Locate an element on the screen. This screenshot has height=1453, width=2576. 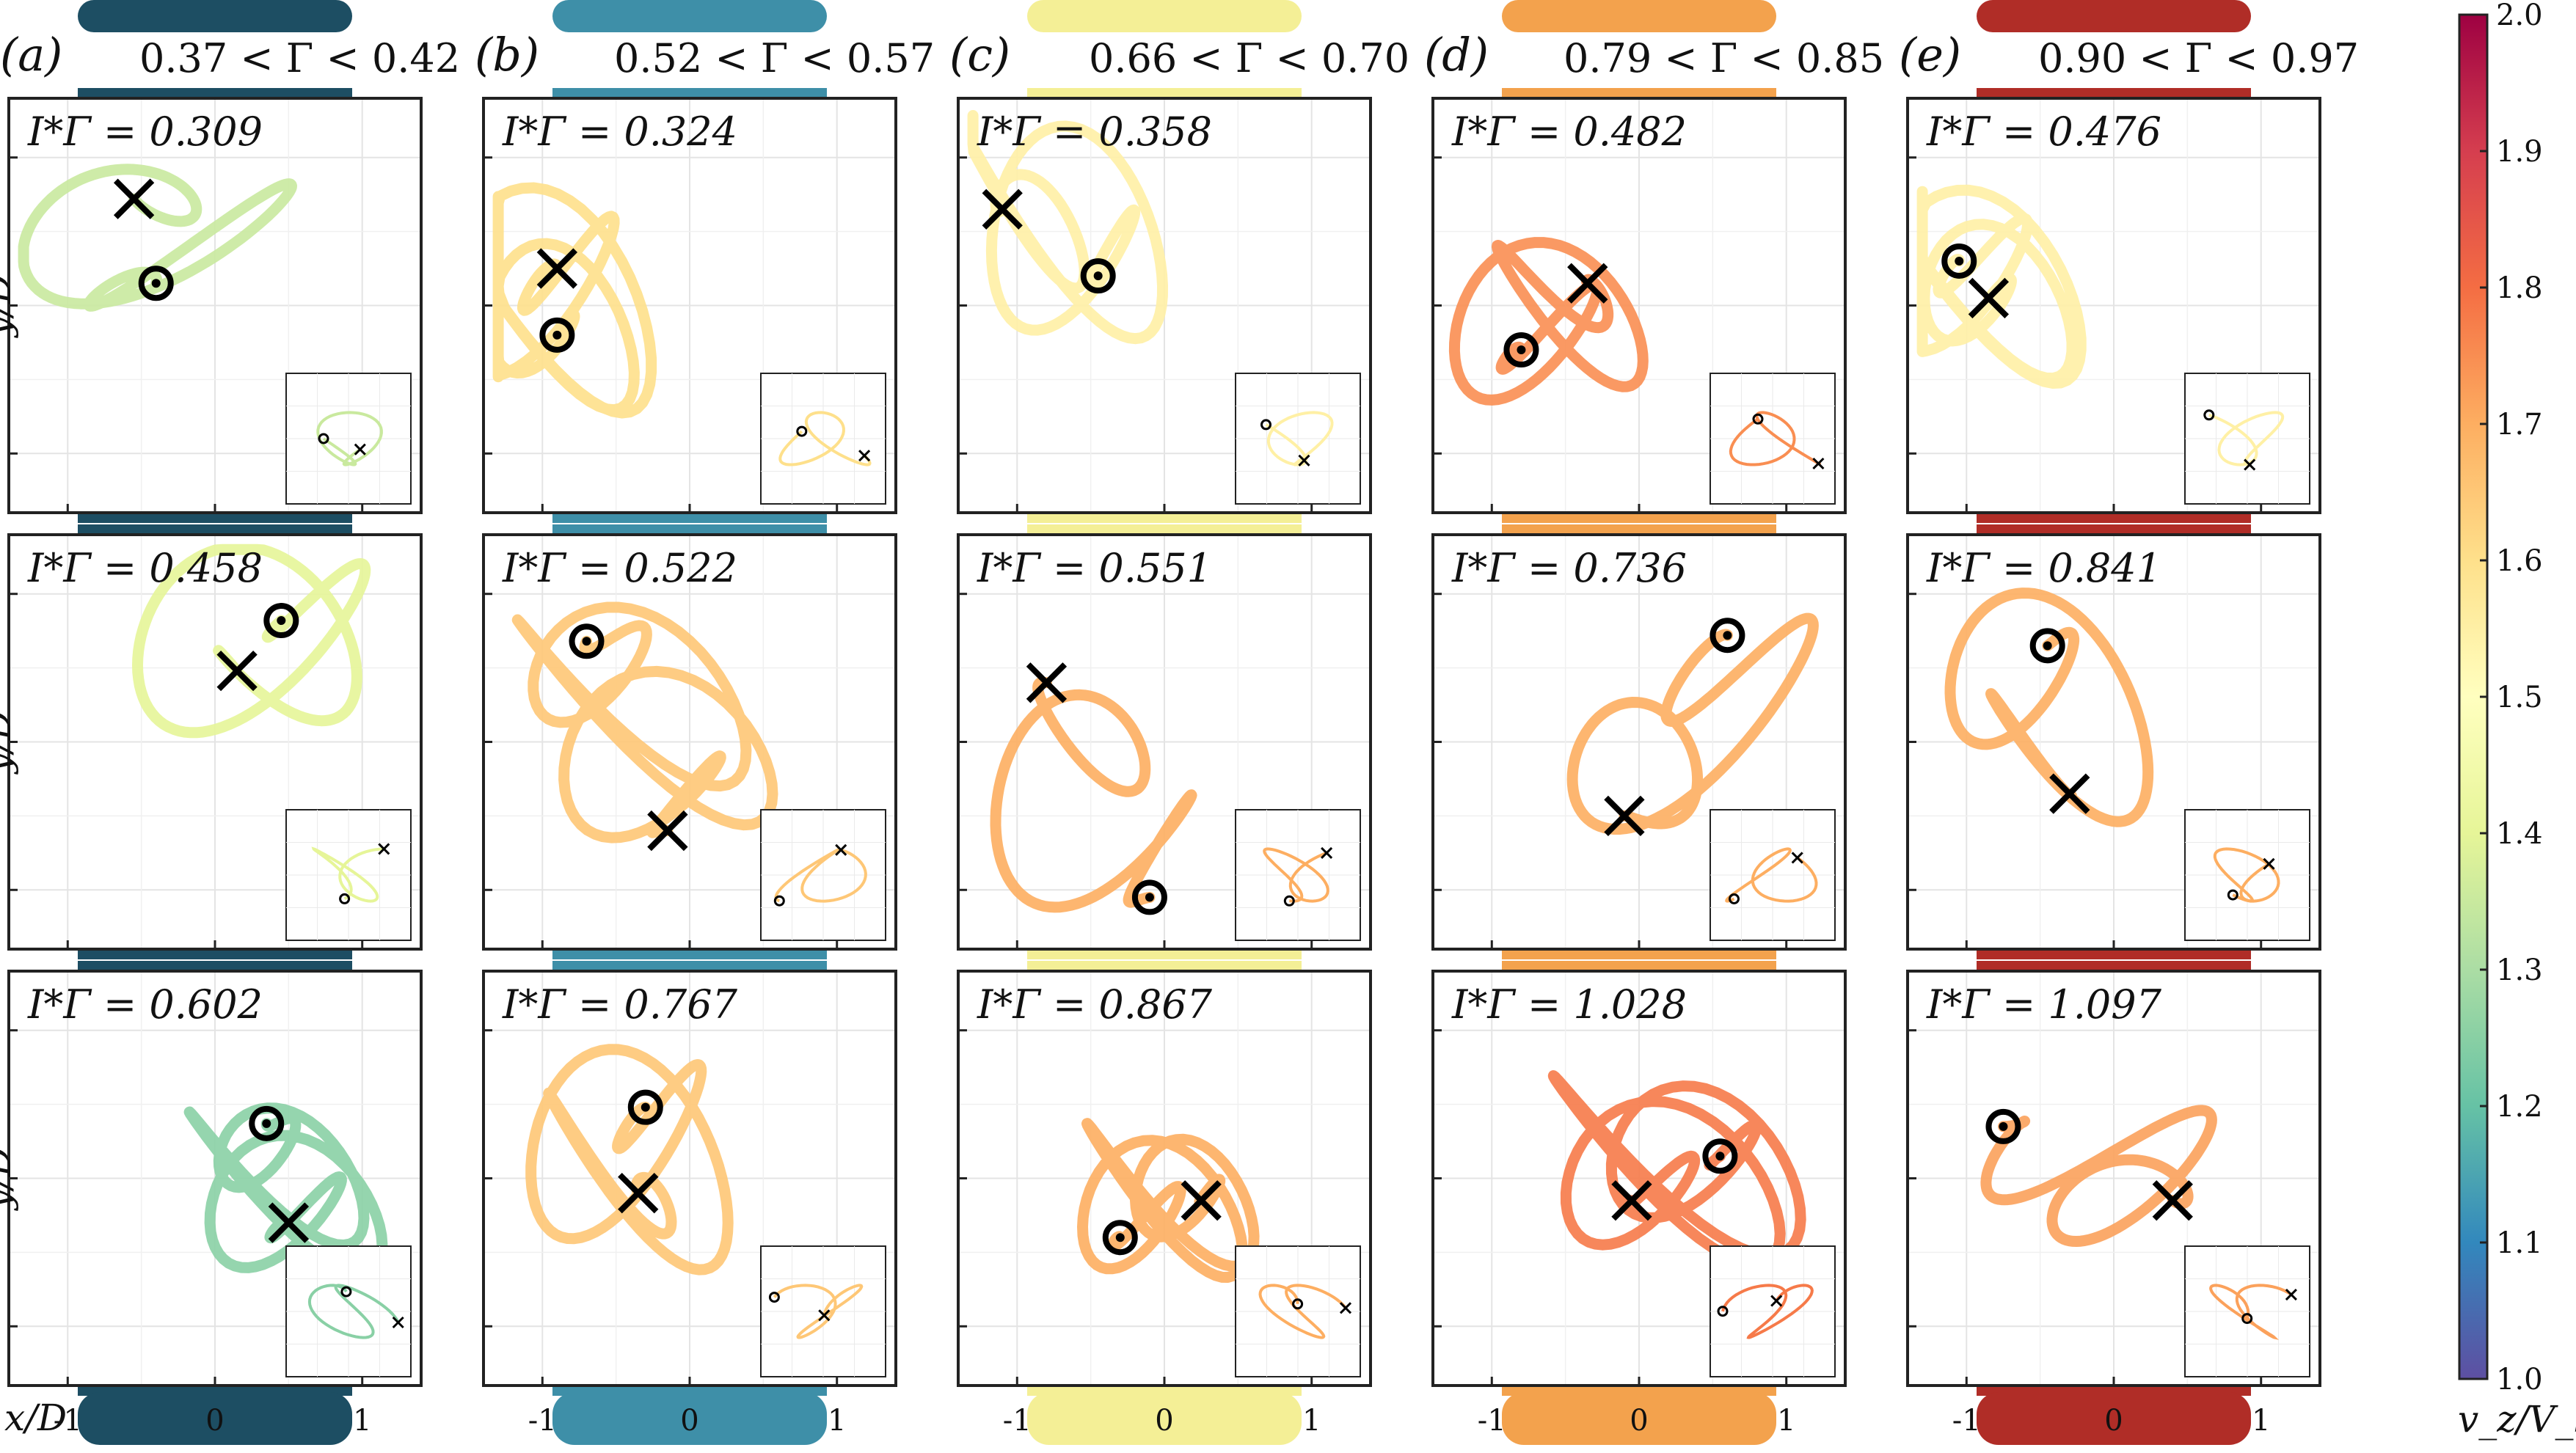
colorbar-tick-label: 2.0 is located at coordinates (2520, 16).